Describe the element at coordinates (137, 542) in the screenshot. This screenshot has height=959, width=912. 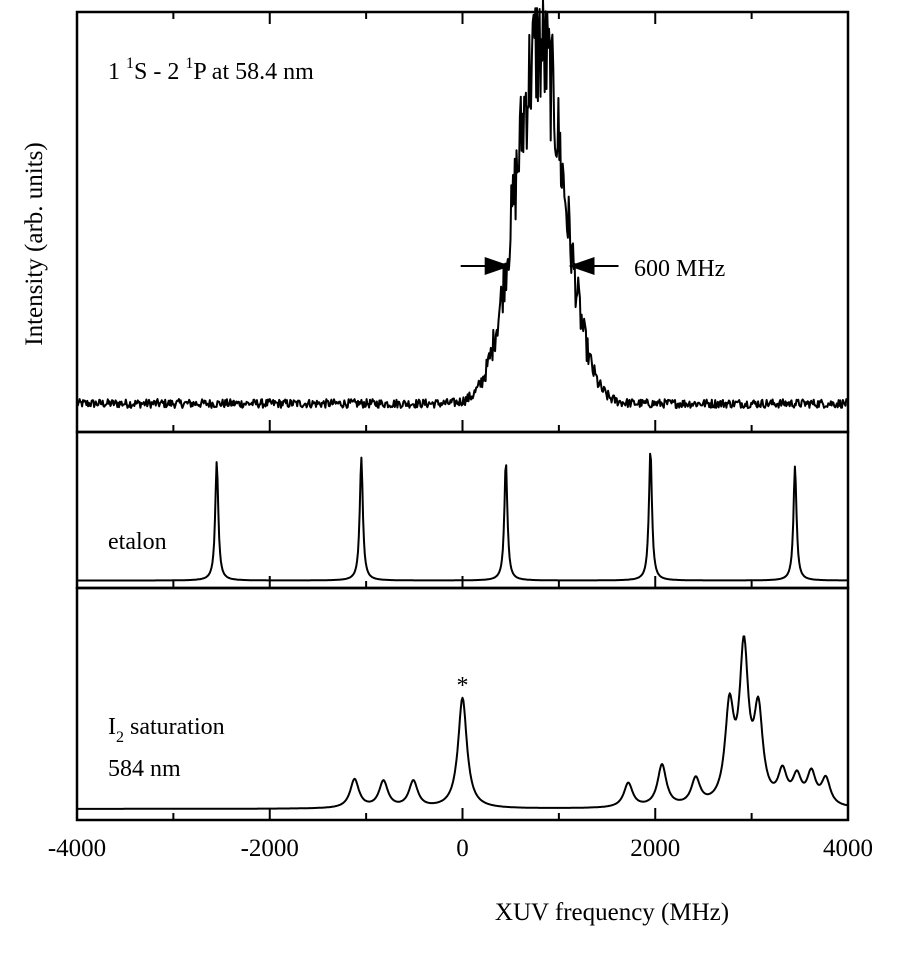
I see `etalon-panel-label: etalon` at that location.